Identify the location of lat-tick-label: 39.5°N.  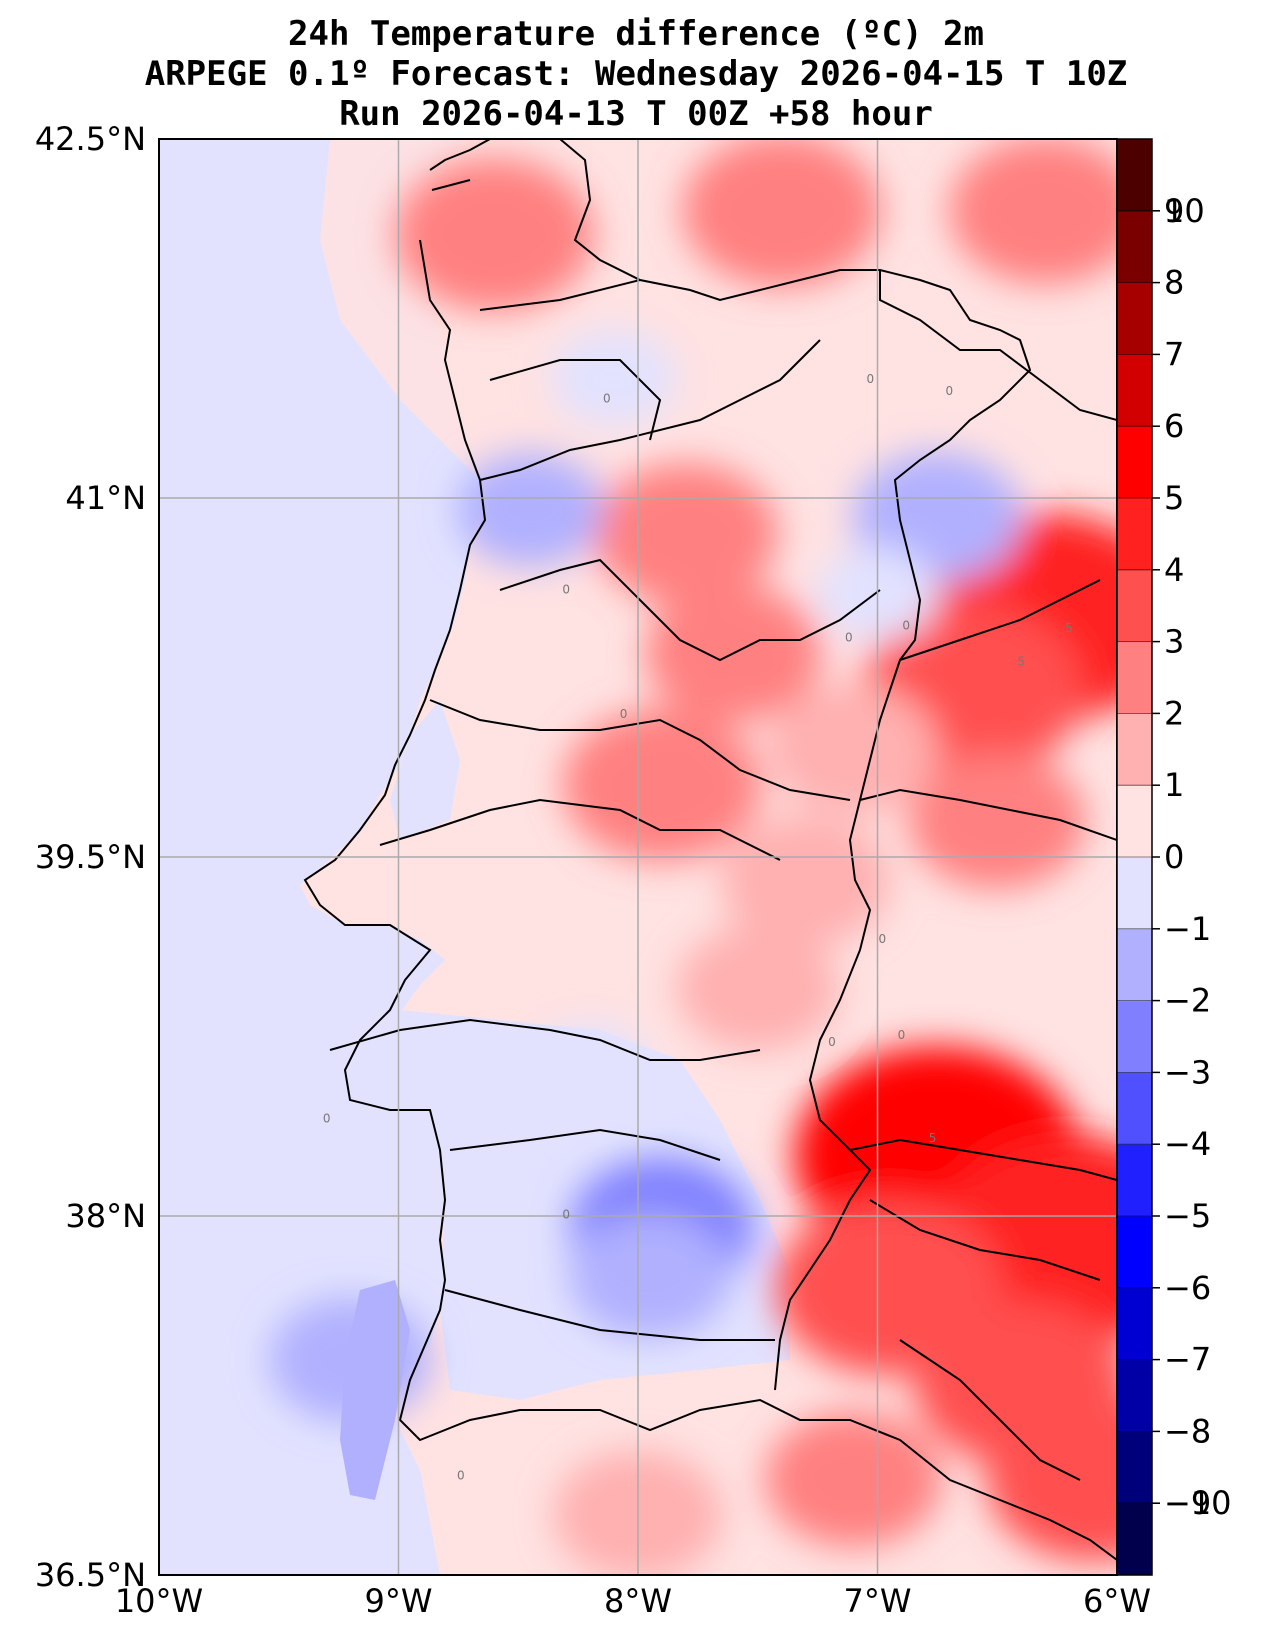
(90, 857).